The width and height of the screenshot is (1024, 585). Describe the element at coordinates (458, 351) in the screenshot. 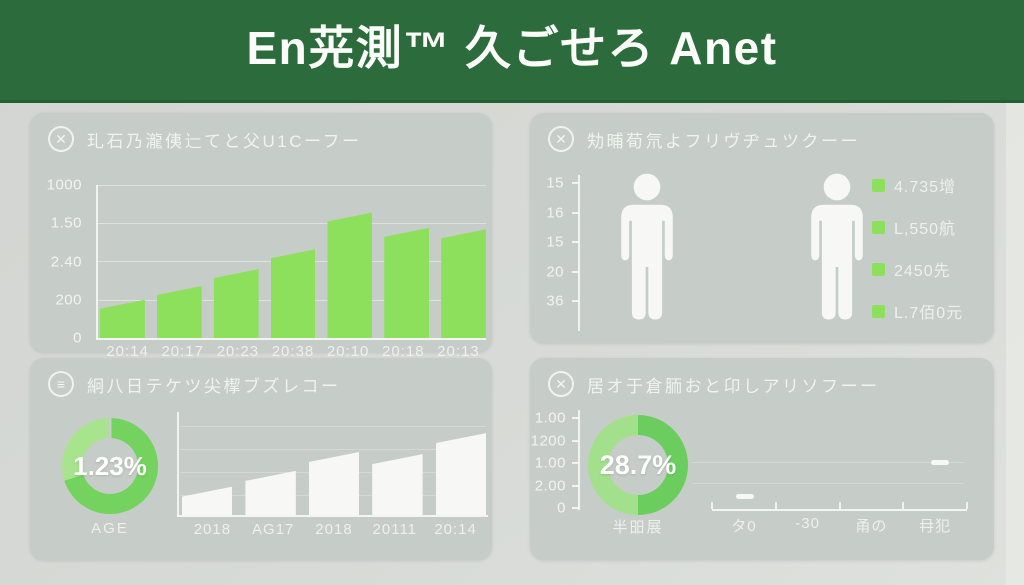

I see `axis-tick-label: 20:13` at that location.